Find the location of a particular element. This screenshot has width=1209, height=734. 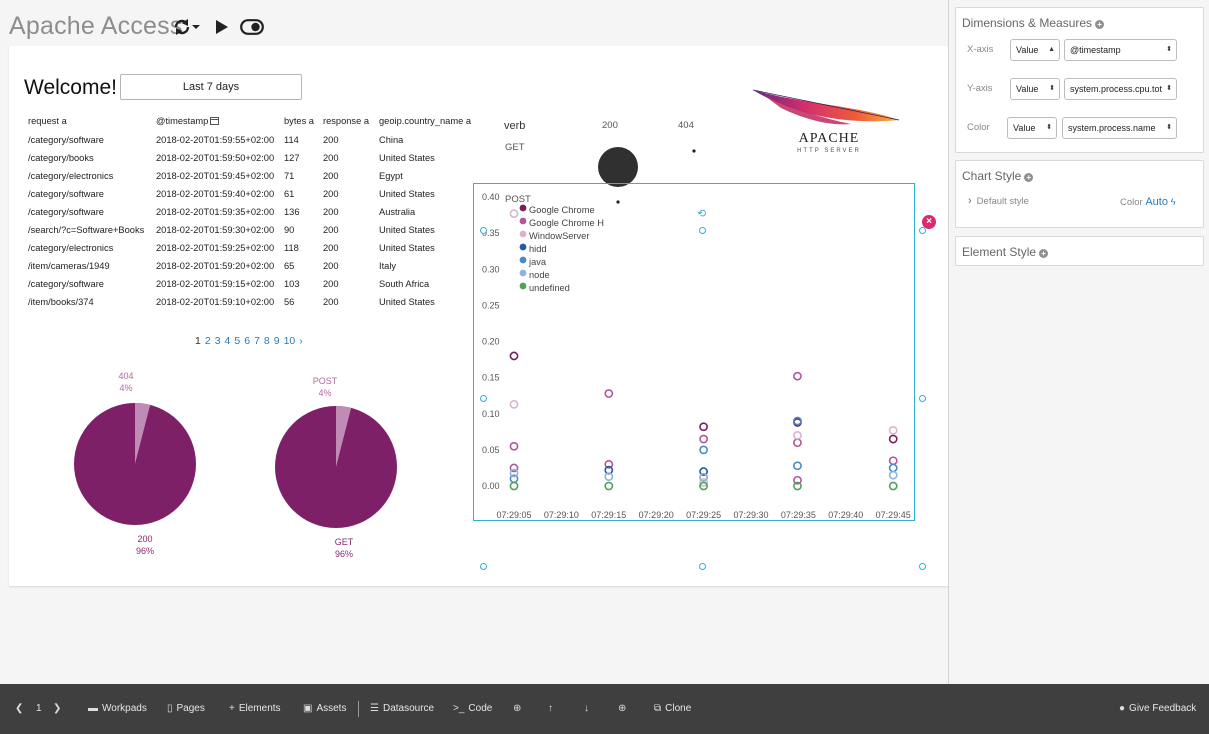

next-page-link: › is located at coordinates (301, 341).